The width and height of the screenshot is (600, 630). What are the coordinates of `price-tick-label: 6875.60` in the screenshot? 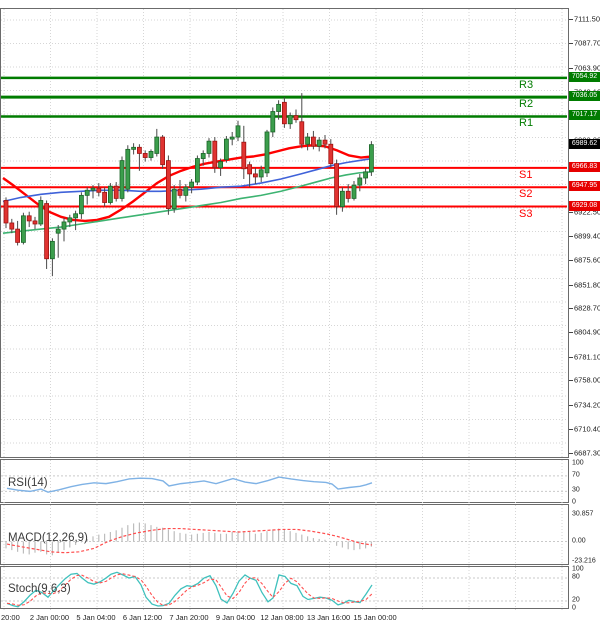 It's located at (587, 260).